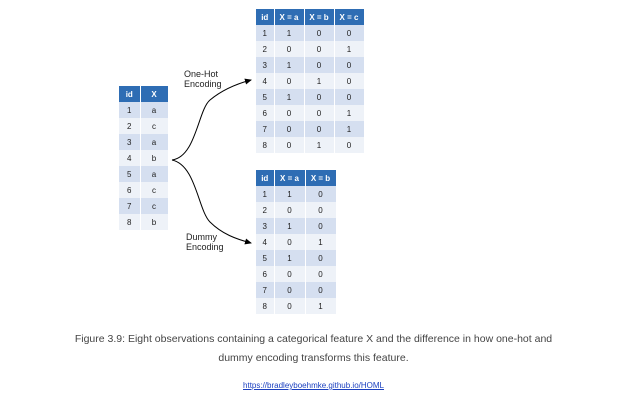 This screenshot has height=411, width=627. Describe the element at coordinates (201, 74) in the screenshot. I see `label-line: One-Hot` at that location.